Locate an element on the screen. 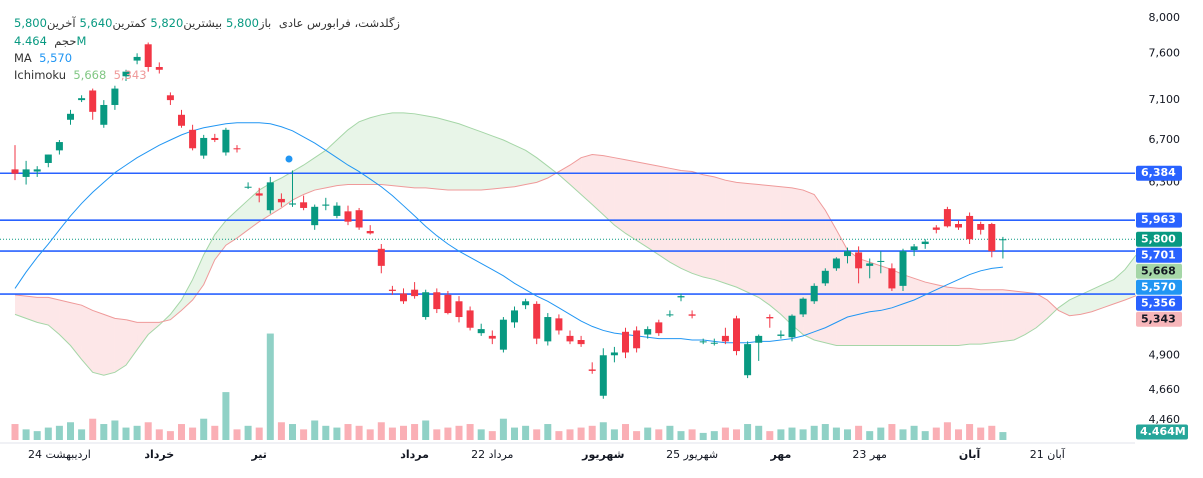  y-tick-label: 4,460 is located at coordinates (1165, 419).